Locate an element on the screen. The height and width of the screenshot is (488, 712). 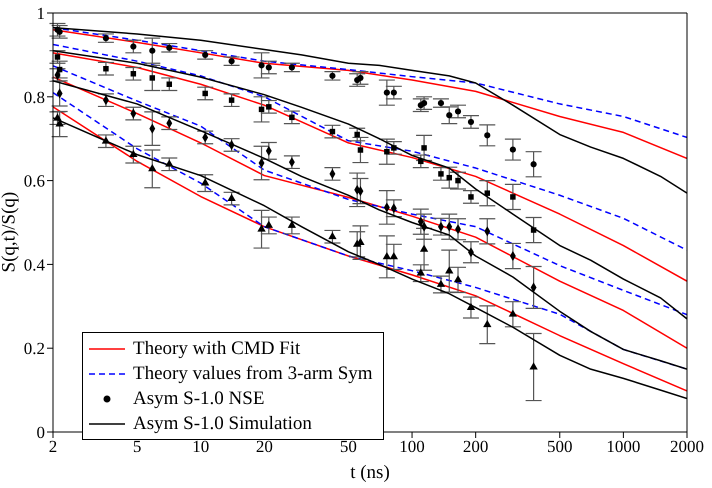
x-tick-label: 20 is located at coordinates (264, 446).